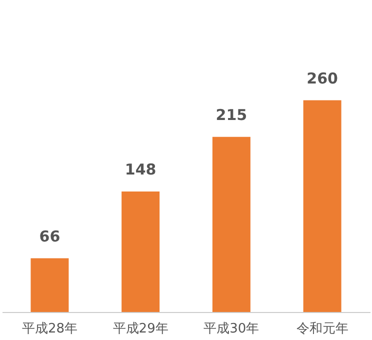  Describe the element at coordinates (49, 236) in the screenshot. I see `data-label: 66` at that location.